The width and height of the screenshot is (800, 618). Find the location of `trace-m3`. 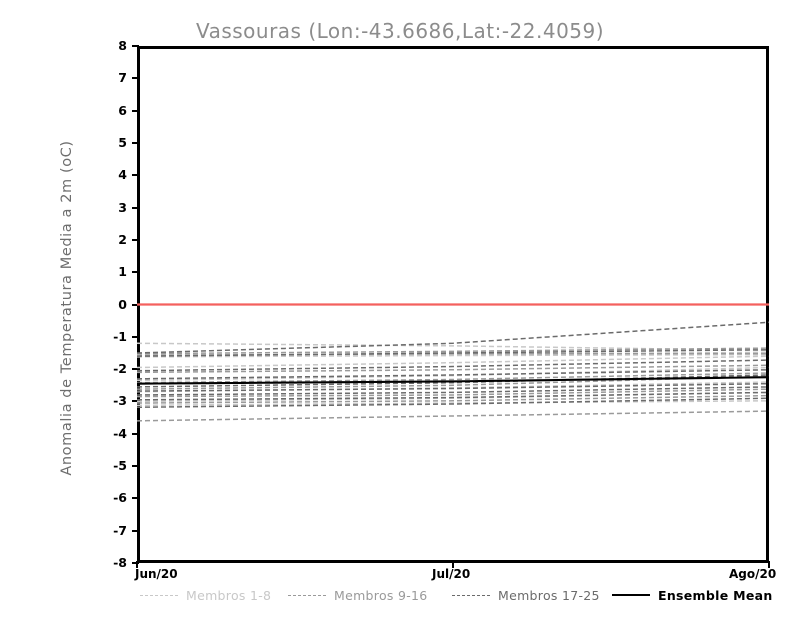

trace-m3 is located at coordinates (453, 355).